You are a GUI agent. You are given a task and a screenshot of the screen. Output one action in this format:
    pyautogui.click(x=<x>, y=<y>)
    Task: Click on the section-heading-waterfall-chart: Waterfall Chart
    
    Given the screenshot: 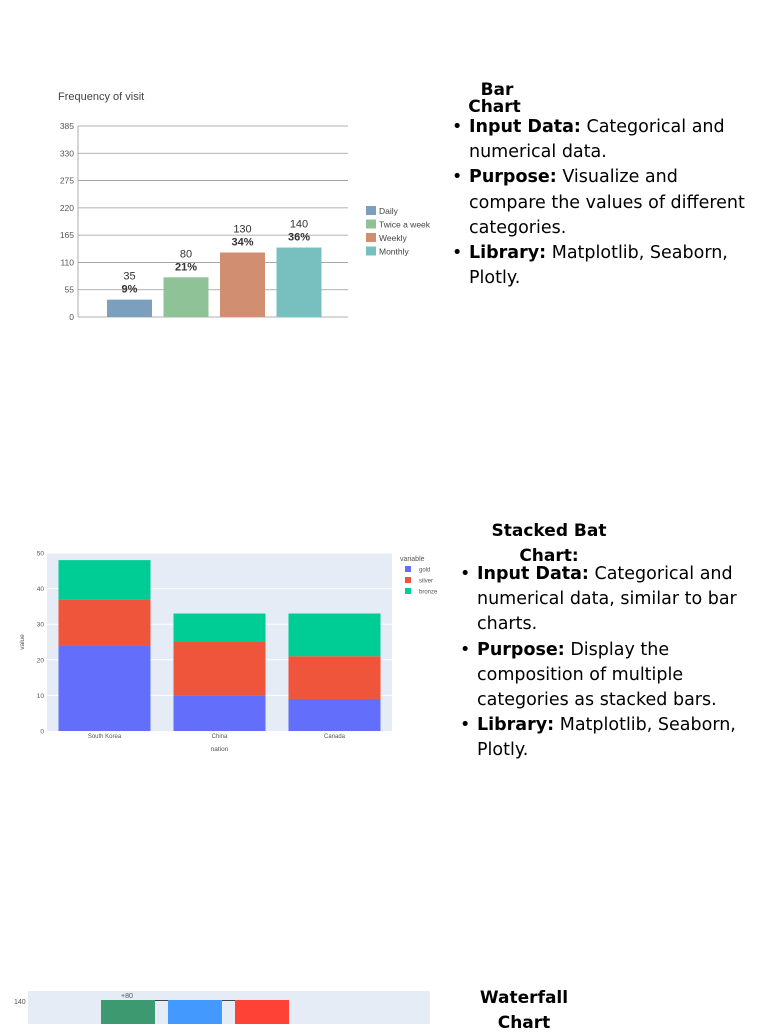 What is the action you would take?
    pyautogui.click(x=524, y=1011)
    